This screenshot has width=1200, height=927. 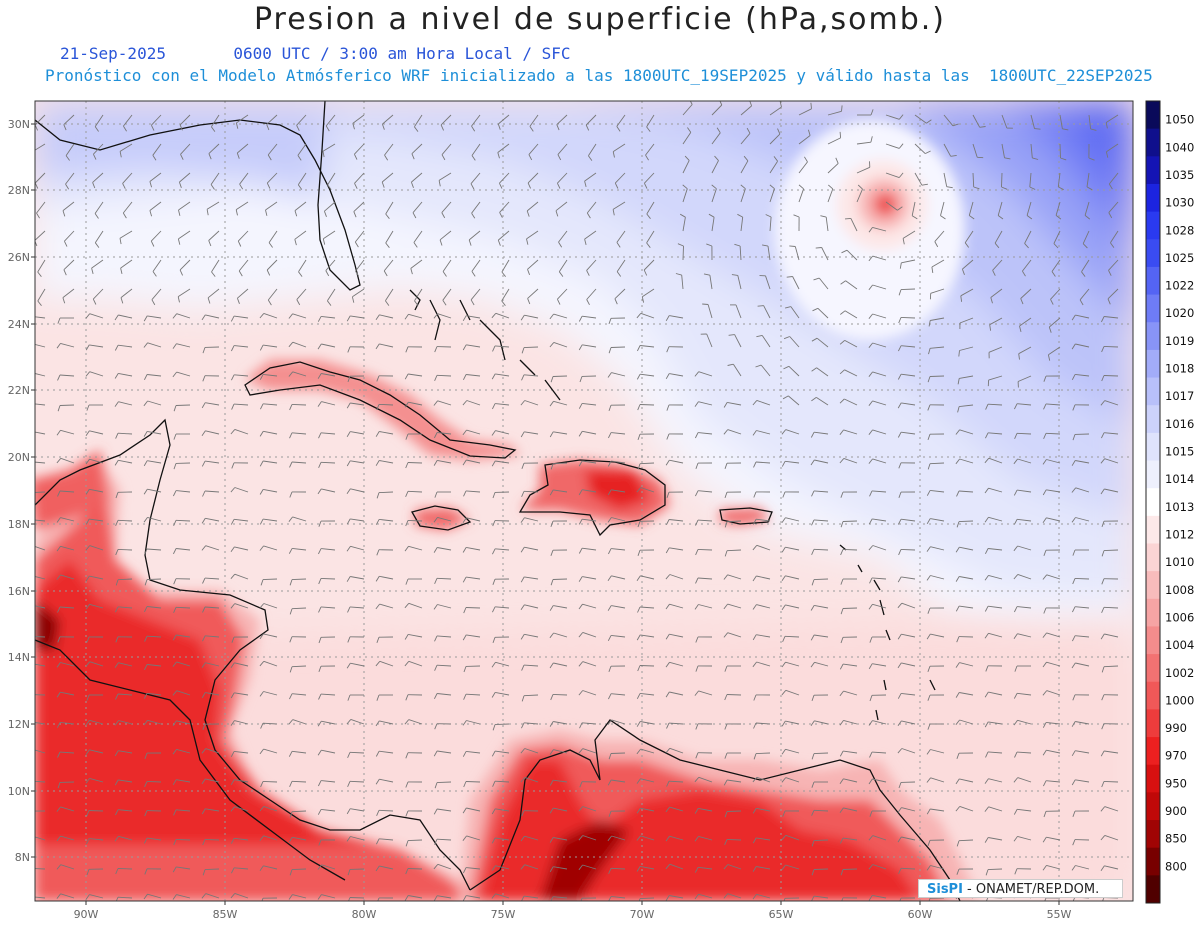 What do you see at coordinates (19, 724) in the screenshot?
I see `lat-label: 12N` at bounding box center [19, 724].